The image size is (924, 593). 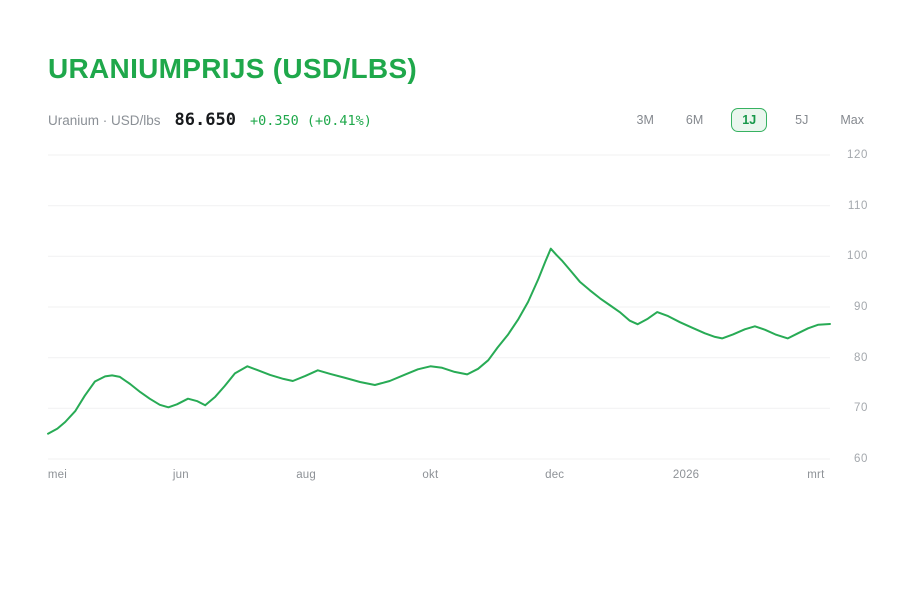 I want to click on x-axis-label: jun, so click(x=180, y=475).